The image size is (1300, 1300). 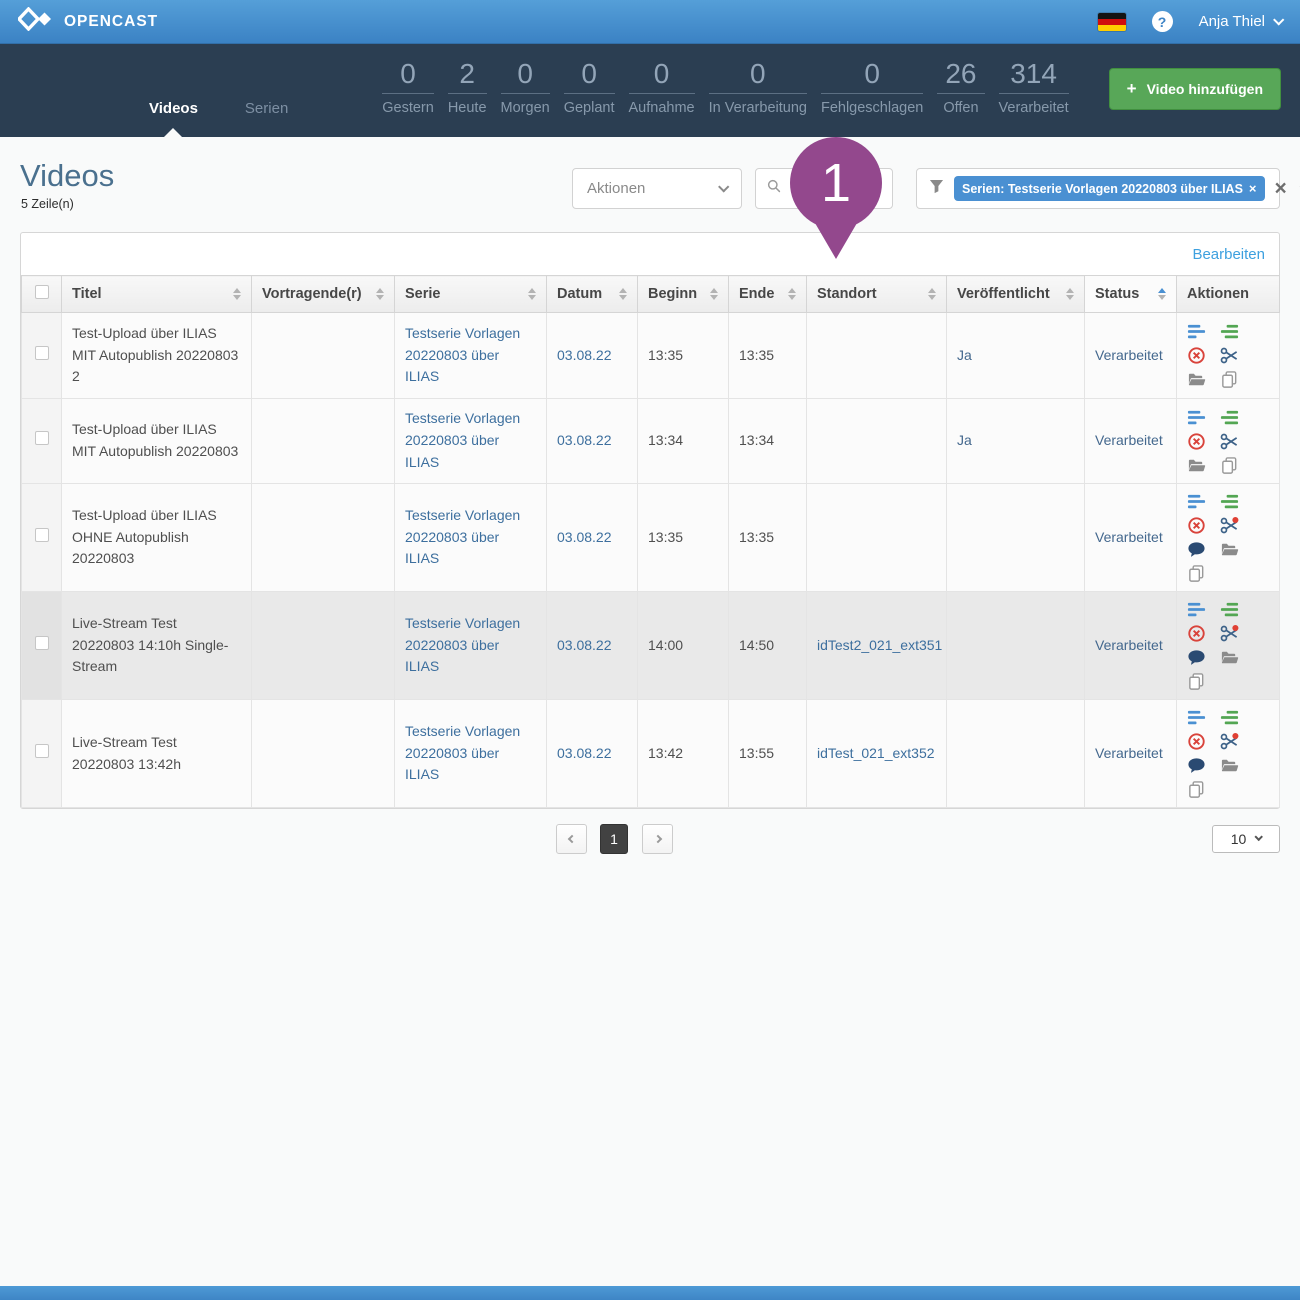 What do you see at coordinates (467, 87) in the screenshot?
I see `stat-item: 2 Heute` at bounding box center [467, 87].